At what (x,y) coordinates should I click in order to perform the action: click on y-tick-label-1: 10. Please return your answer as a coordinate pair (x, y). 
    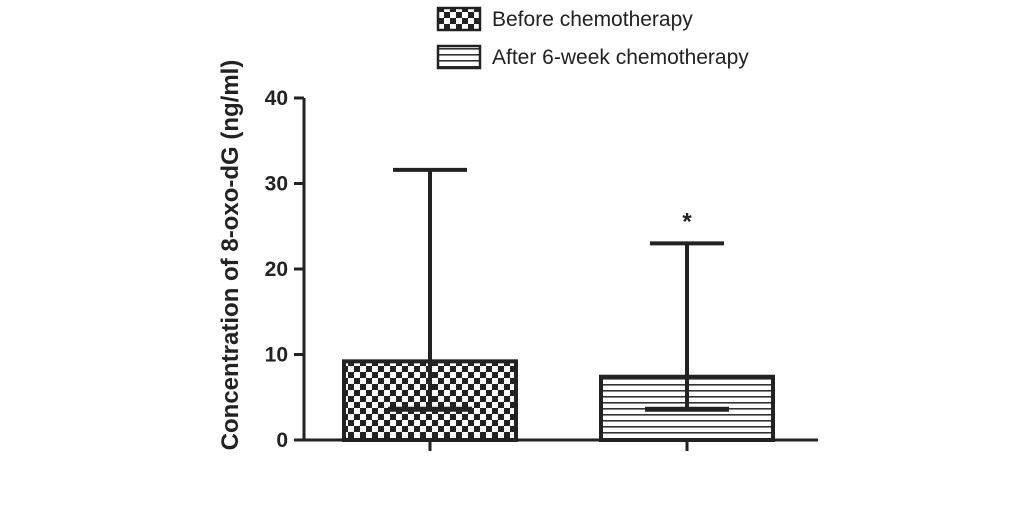
    Looking at the image, I should click on (276, 355).